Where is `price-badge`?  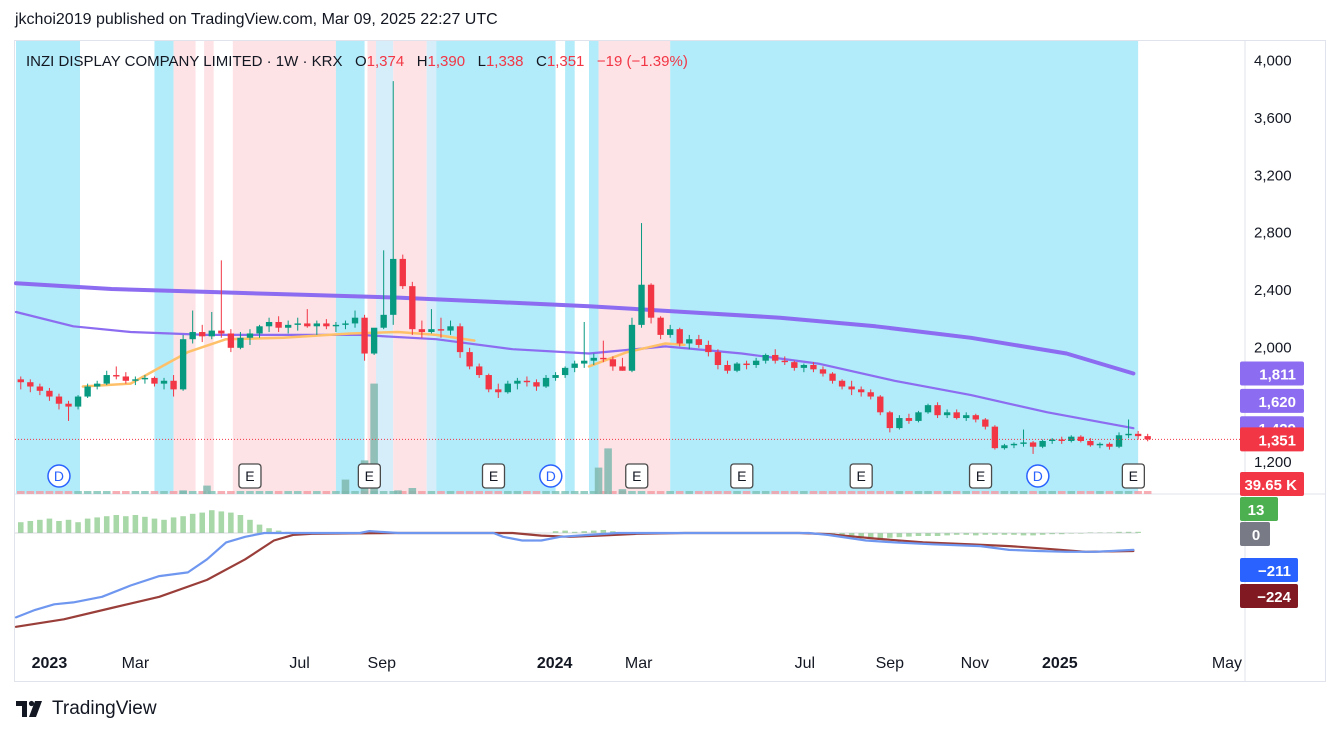
price-badge is located at coordinates (1272, 373).